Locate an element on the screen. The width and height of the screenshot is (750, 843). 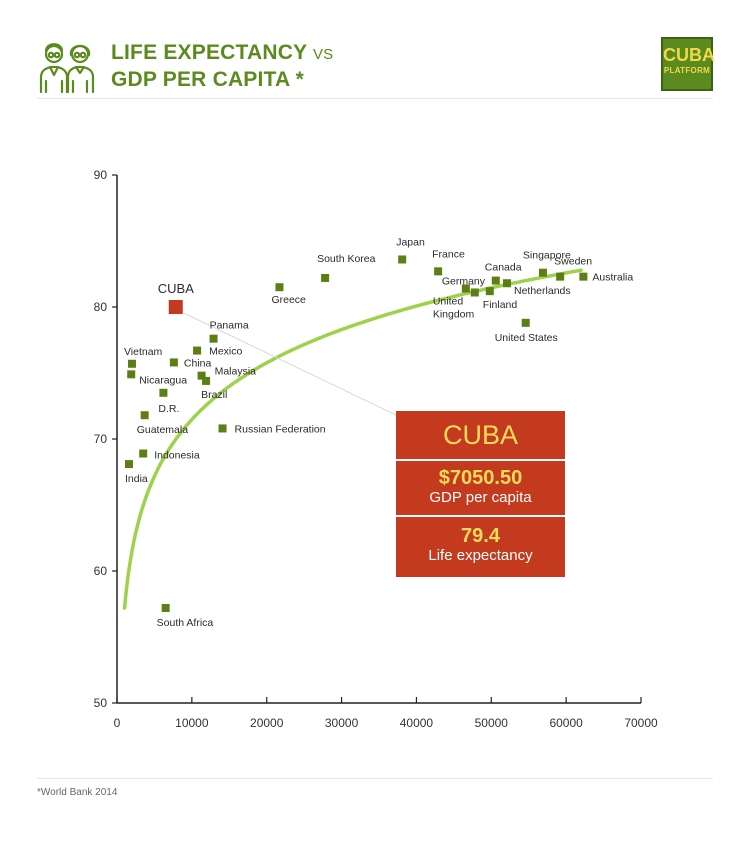
point-nicaragua is located at coordinates (131, 374).